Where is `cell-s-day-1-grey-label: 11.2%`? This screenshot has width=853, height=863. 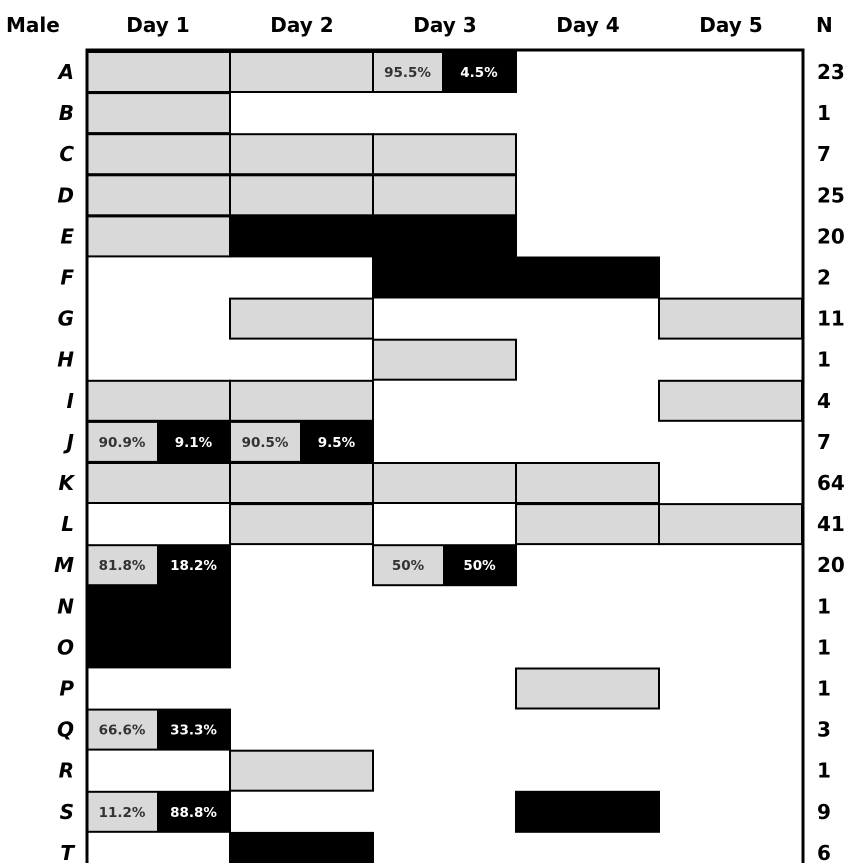 cell-s-day-1-grey-label: 11.2% is located at coordinates (122, 813).